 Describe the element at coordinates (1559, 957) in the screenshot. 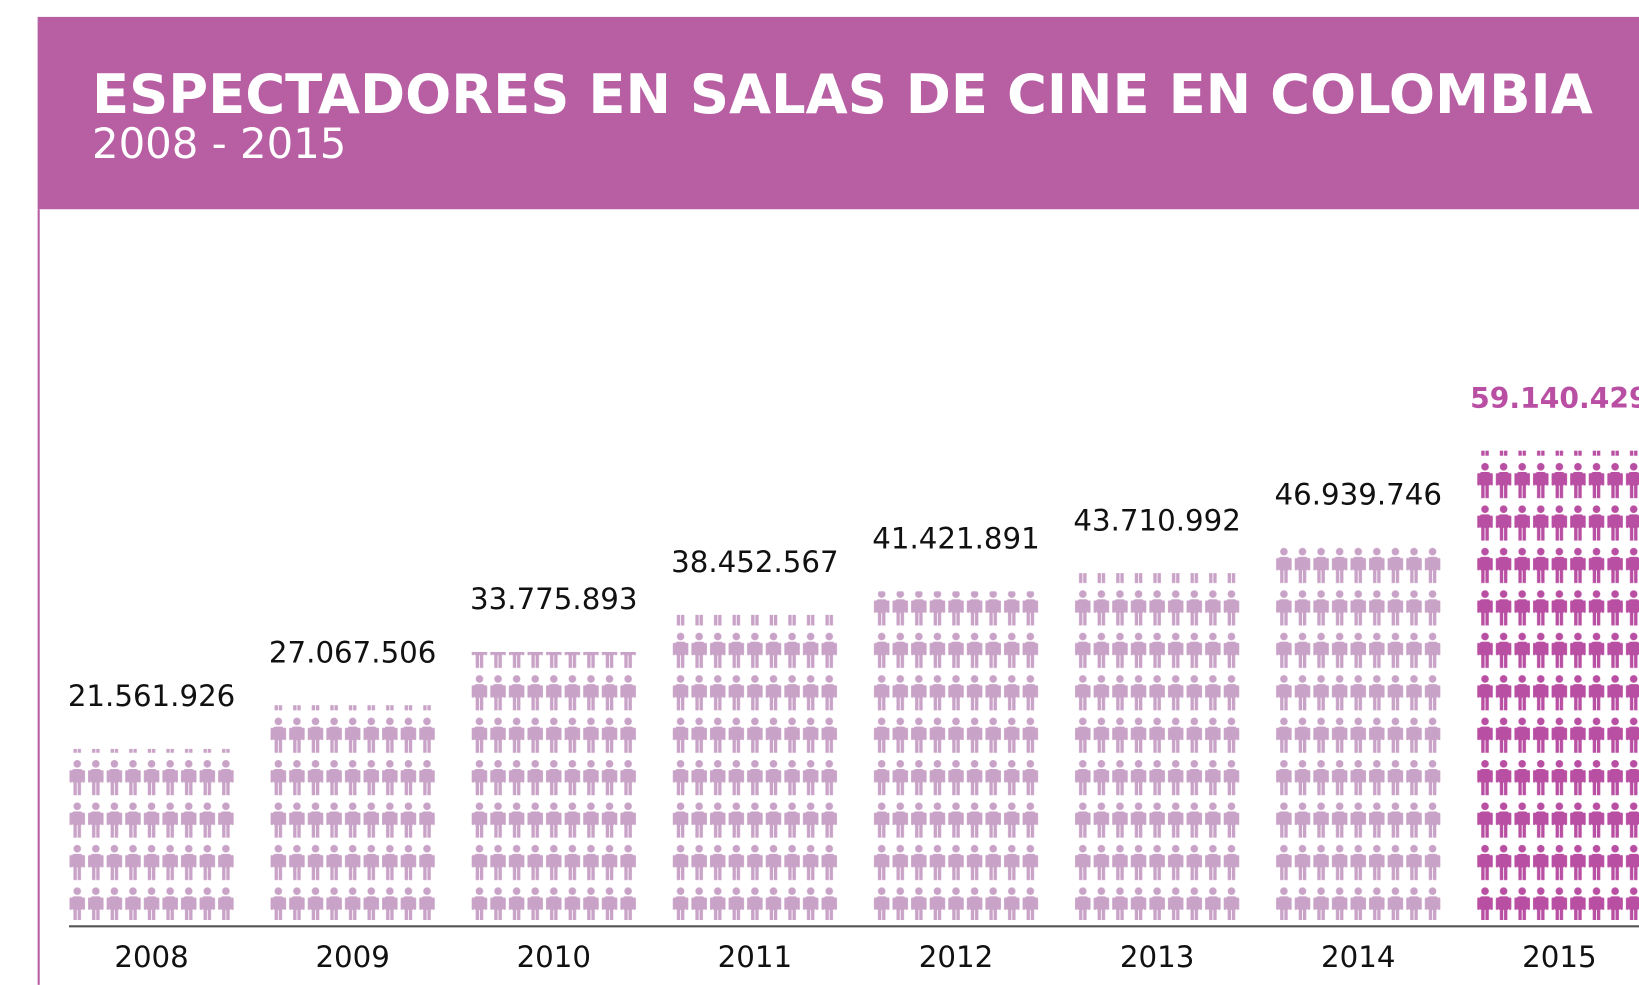

I see `x-tick-label: 2015` at that location.